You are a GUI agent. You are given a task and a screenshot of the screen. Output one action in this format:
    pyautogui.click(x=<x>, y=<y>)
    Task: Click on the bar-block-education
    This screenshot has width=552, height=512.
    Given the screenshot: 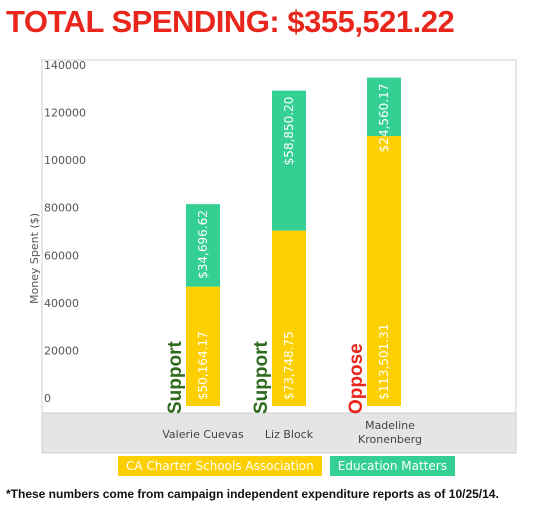 What is the action you would take?
    pyautogui.click(x=289, y=160)
    